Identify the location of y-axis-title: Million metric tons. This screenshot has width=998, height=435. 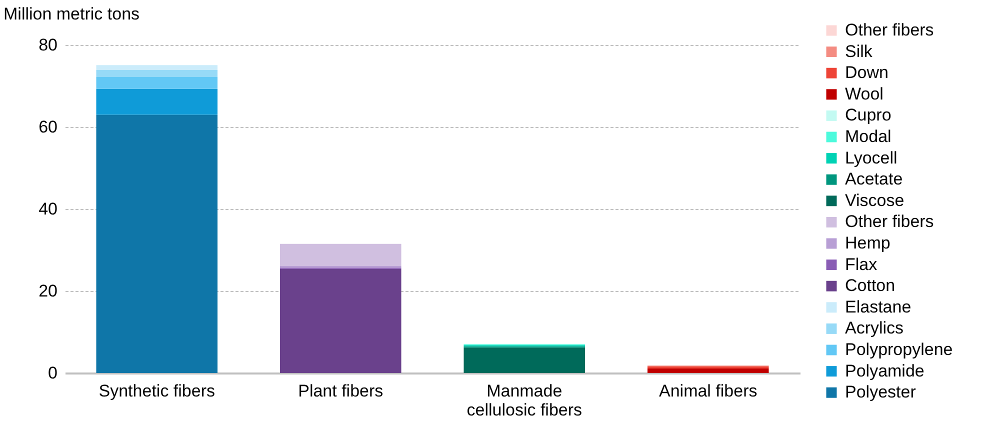
(72, 14).